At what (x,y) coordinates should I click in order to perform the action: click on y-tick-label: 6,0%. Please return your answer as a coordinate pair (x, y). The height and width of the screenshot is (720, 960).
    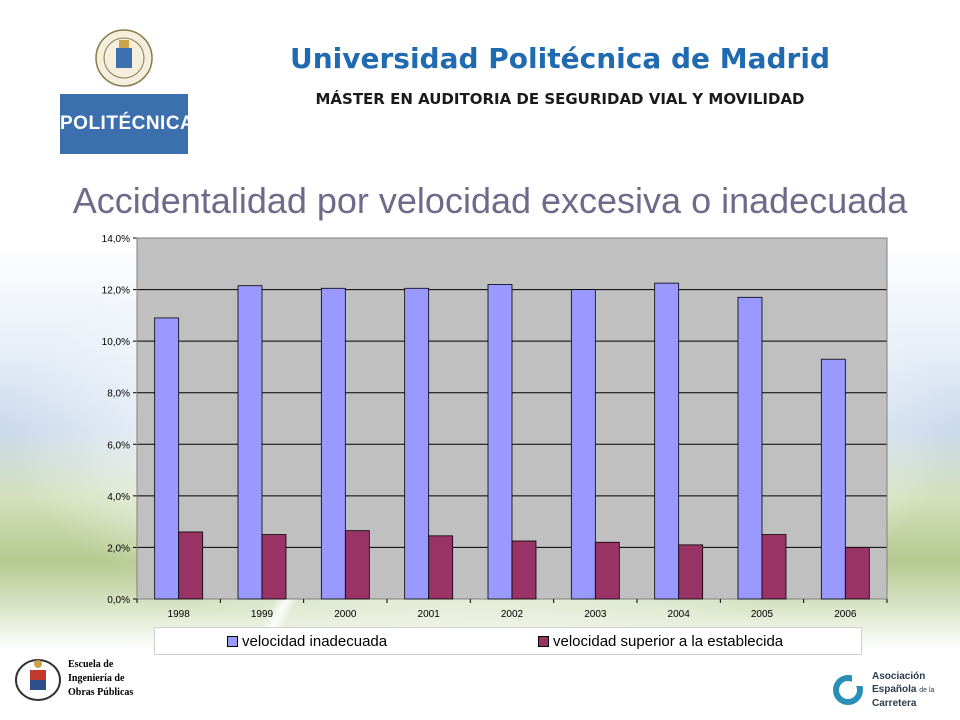
    Looking at the image, I should click on (118, 445).